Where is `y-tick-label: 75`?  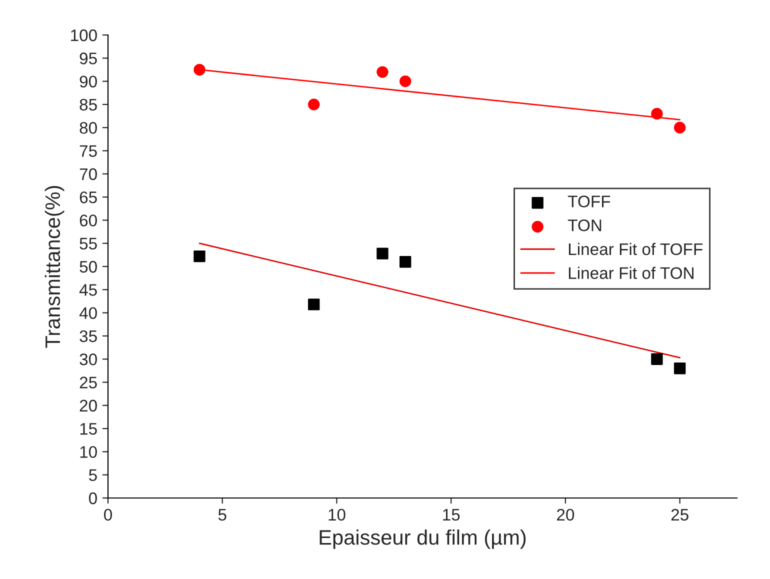
y-tick-label: 75 is located at coordinates (88, 151).